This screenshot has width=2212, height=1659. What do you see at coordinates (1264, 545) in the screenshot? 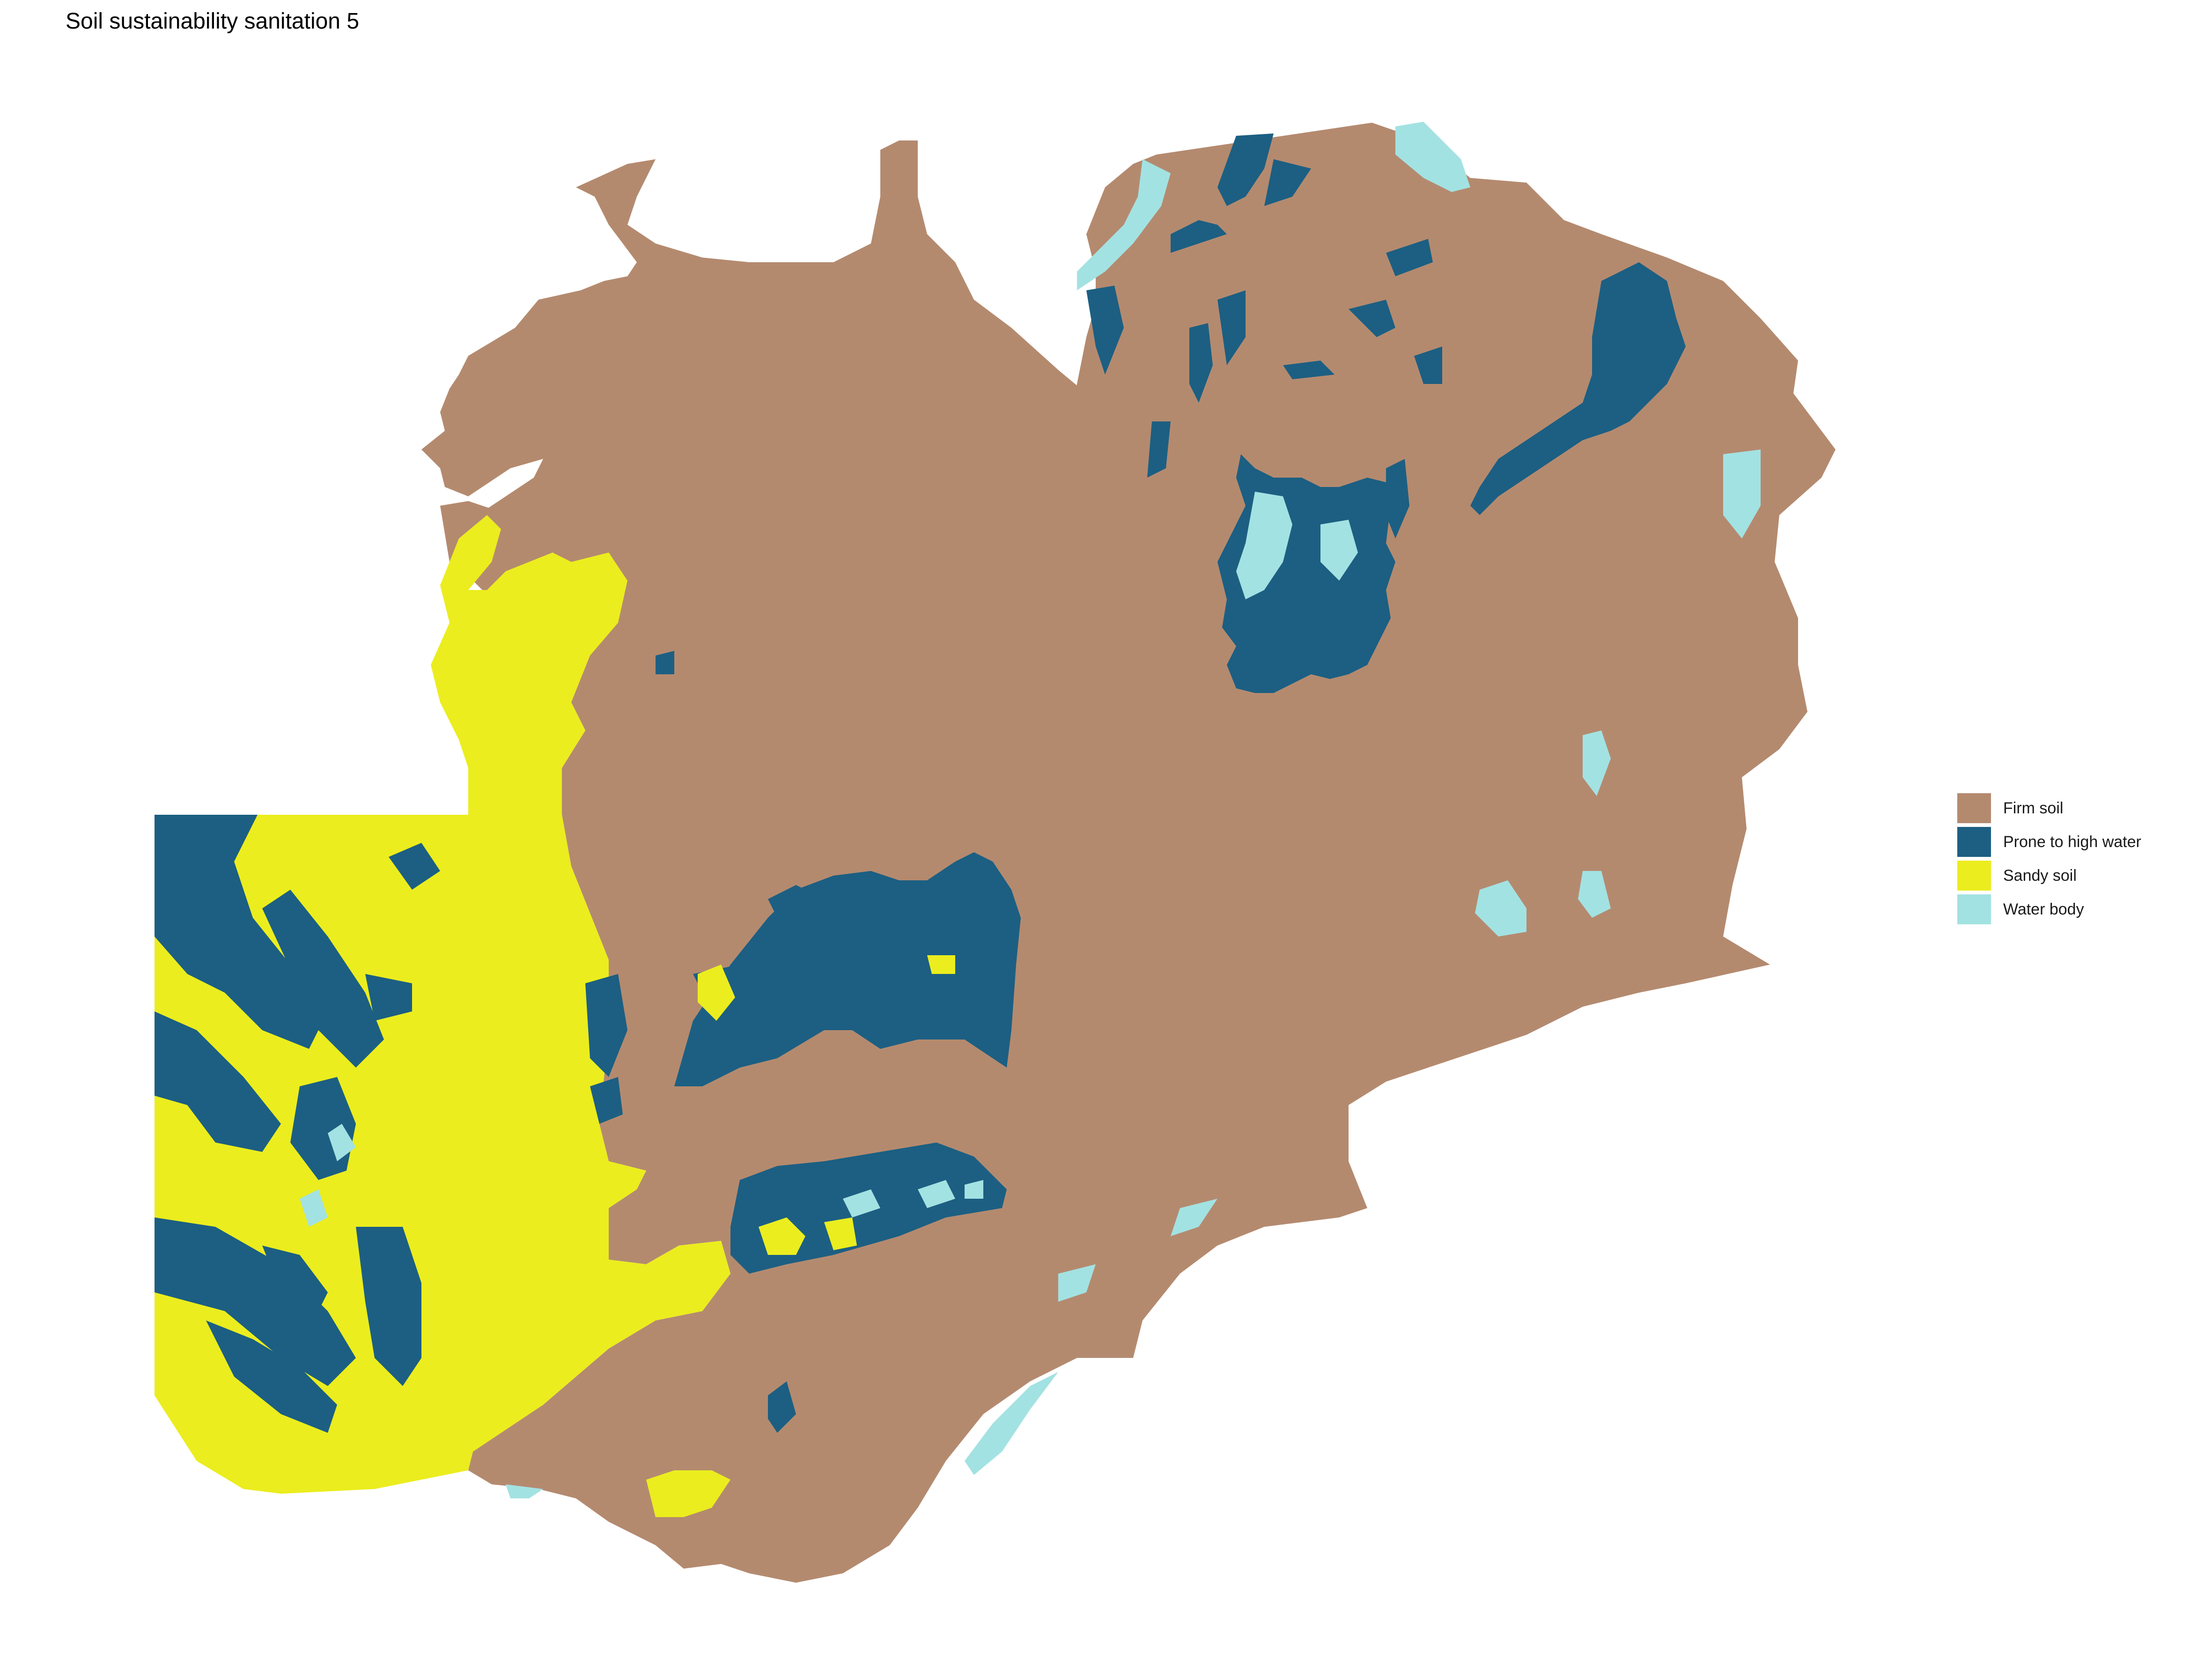
I see `water-body-lake-mweru` at bounding box center [1264, 545].